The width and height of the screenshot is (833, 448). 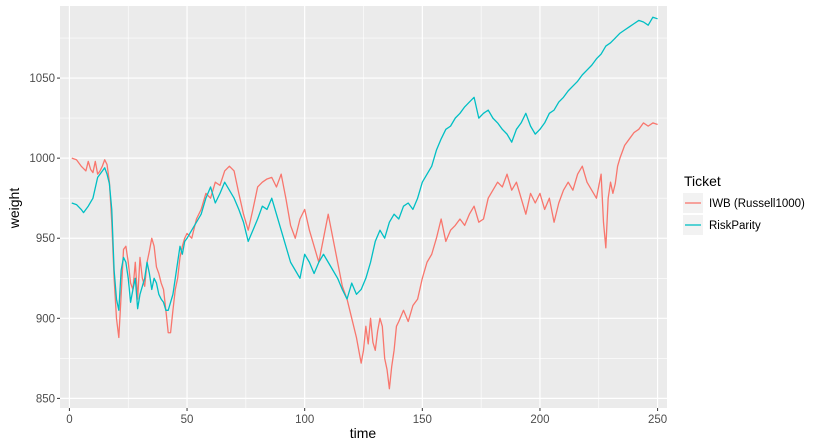 What do you see at coordinates (757, 204) in the screenshot?
I see `legend-label: IWB (Russell1000)` at bounding box center [757, 204].